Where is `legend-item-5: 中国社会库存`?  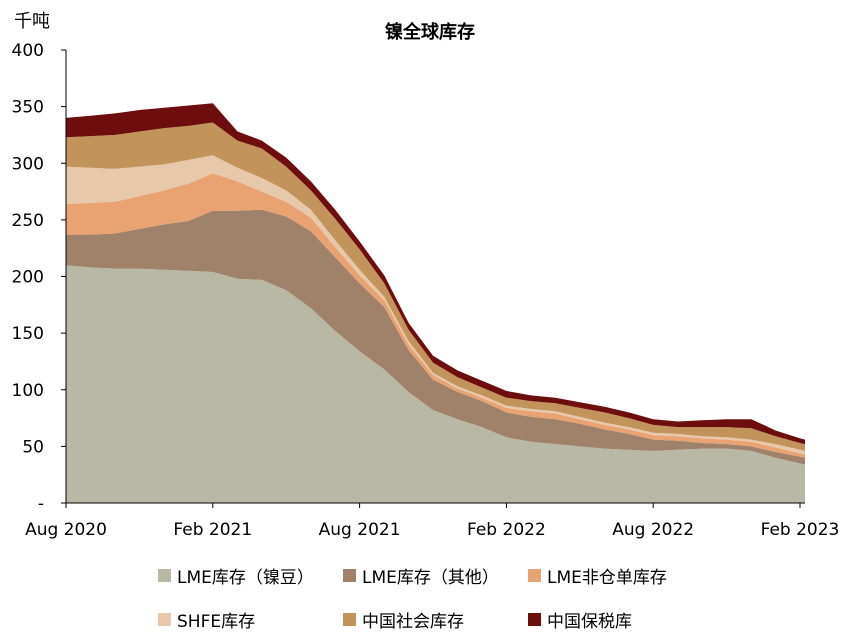
legend-item-5: 中国社会库存 is located at coordinates (435, 619).